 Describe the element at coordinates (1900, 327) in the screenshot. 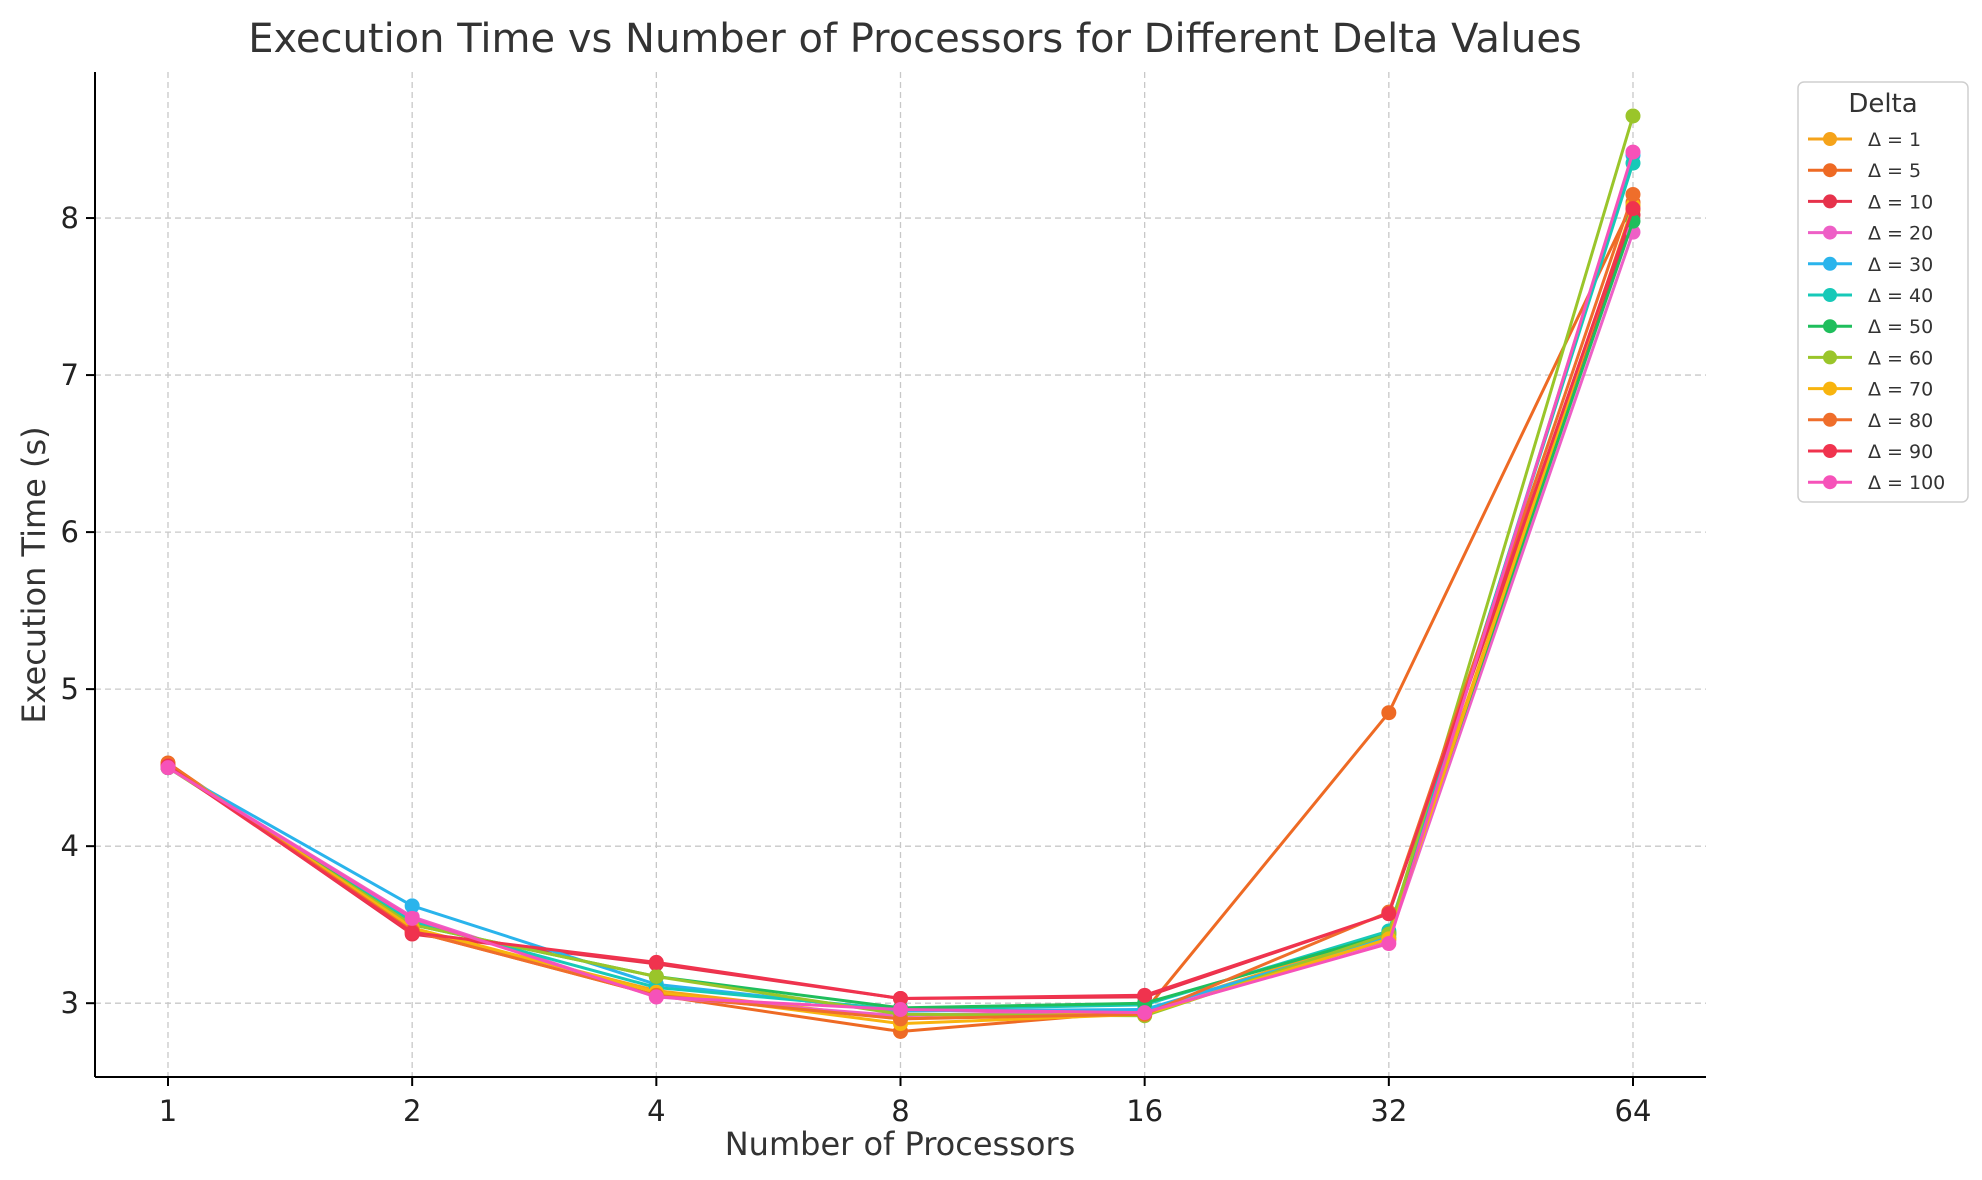

I see `legend-label: Δ = 50` at that location.